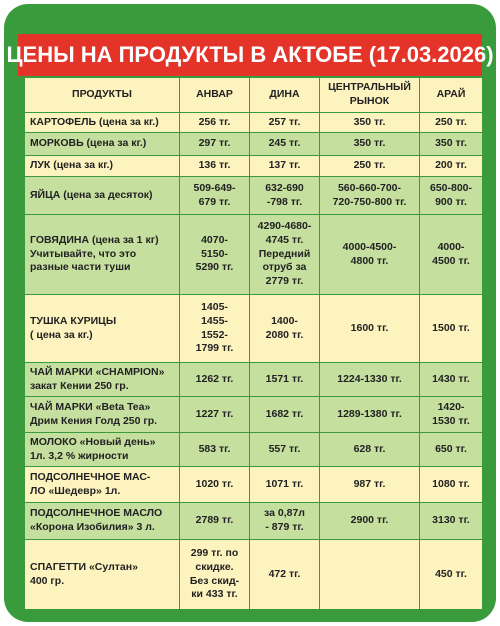 This screenshot has width=500, height=626. What do you see at coordinates (102, 95) in the screenshot?
I see `column-header: ПРОДУКТЫ` at bounding box center [102, 95].